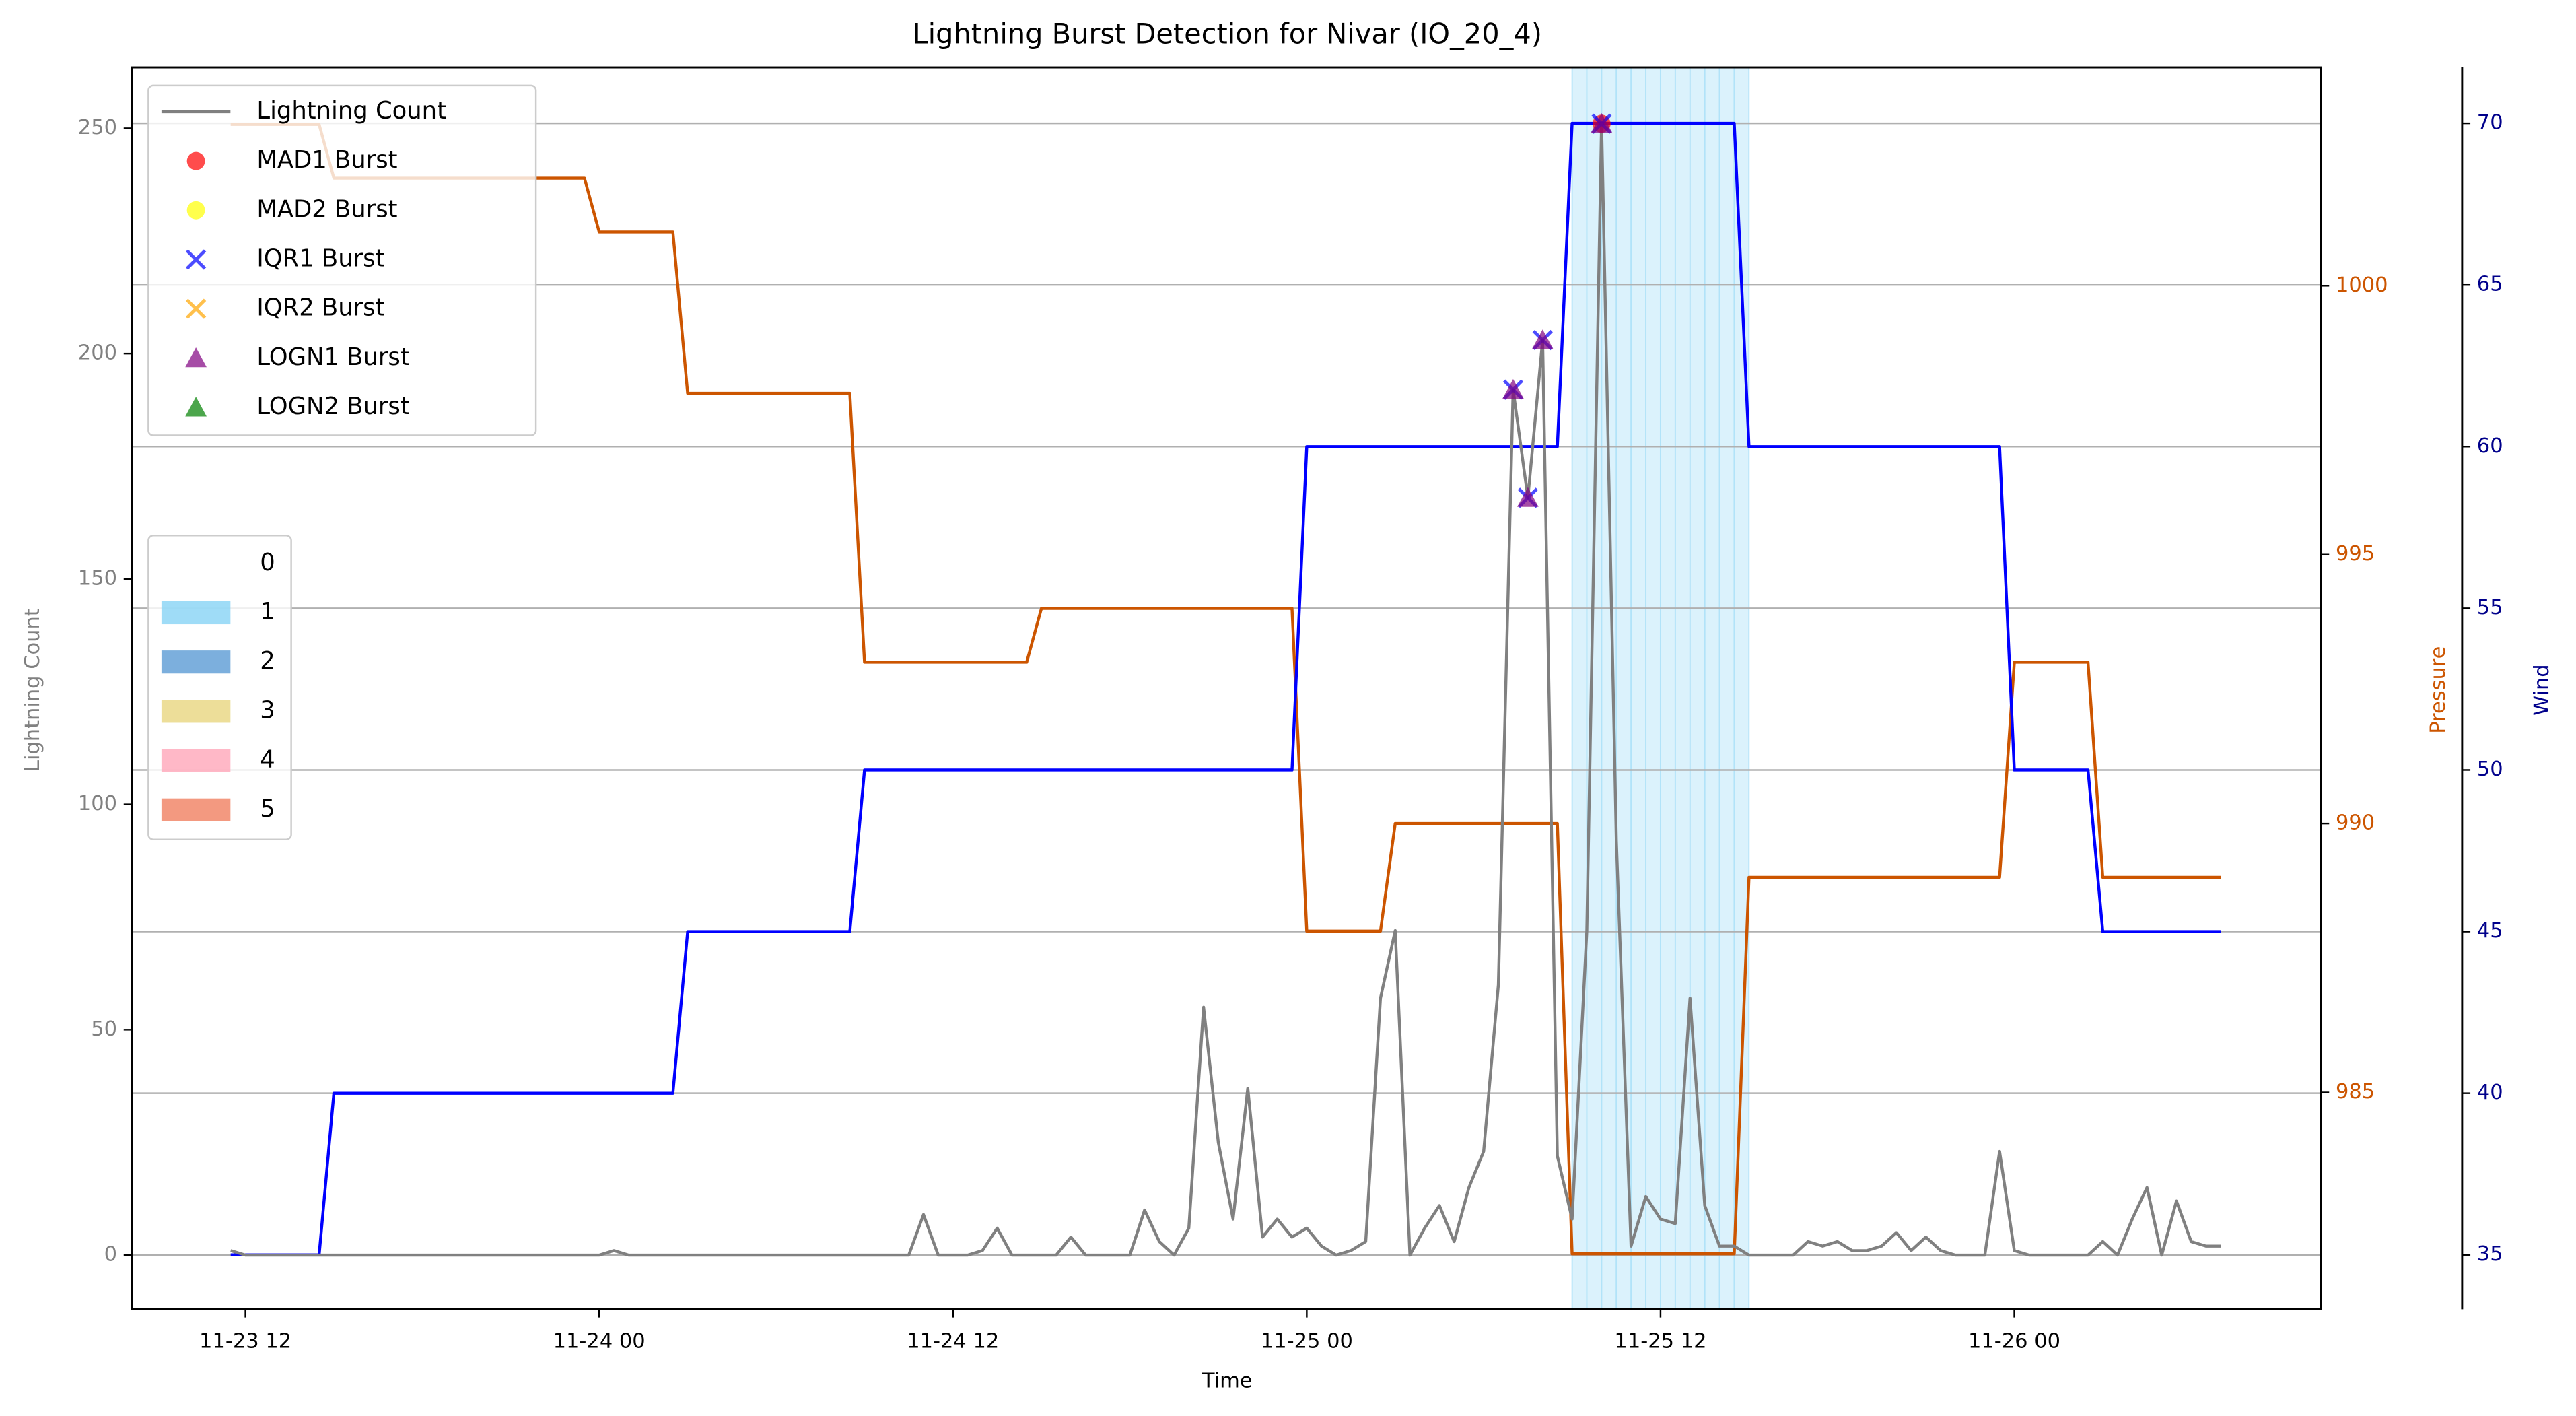 The image size is (2576, 1416). What do you see at coordinates (110, 1255) in the screenshot?
I see `y-tick-label: 0` at bounding box center [110, 1255].